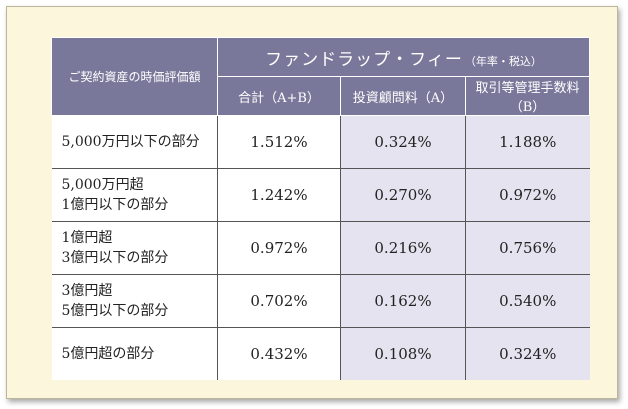 This screenshot has height=409, width=628. I want to click on row-label: 1億円超 3億円以下の部分, so click(134, 248).